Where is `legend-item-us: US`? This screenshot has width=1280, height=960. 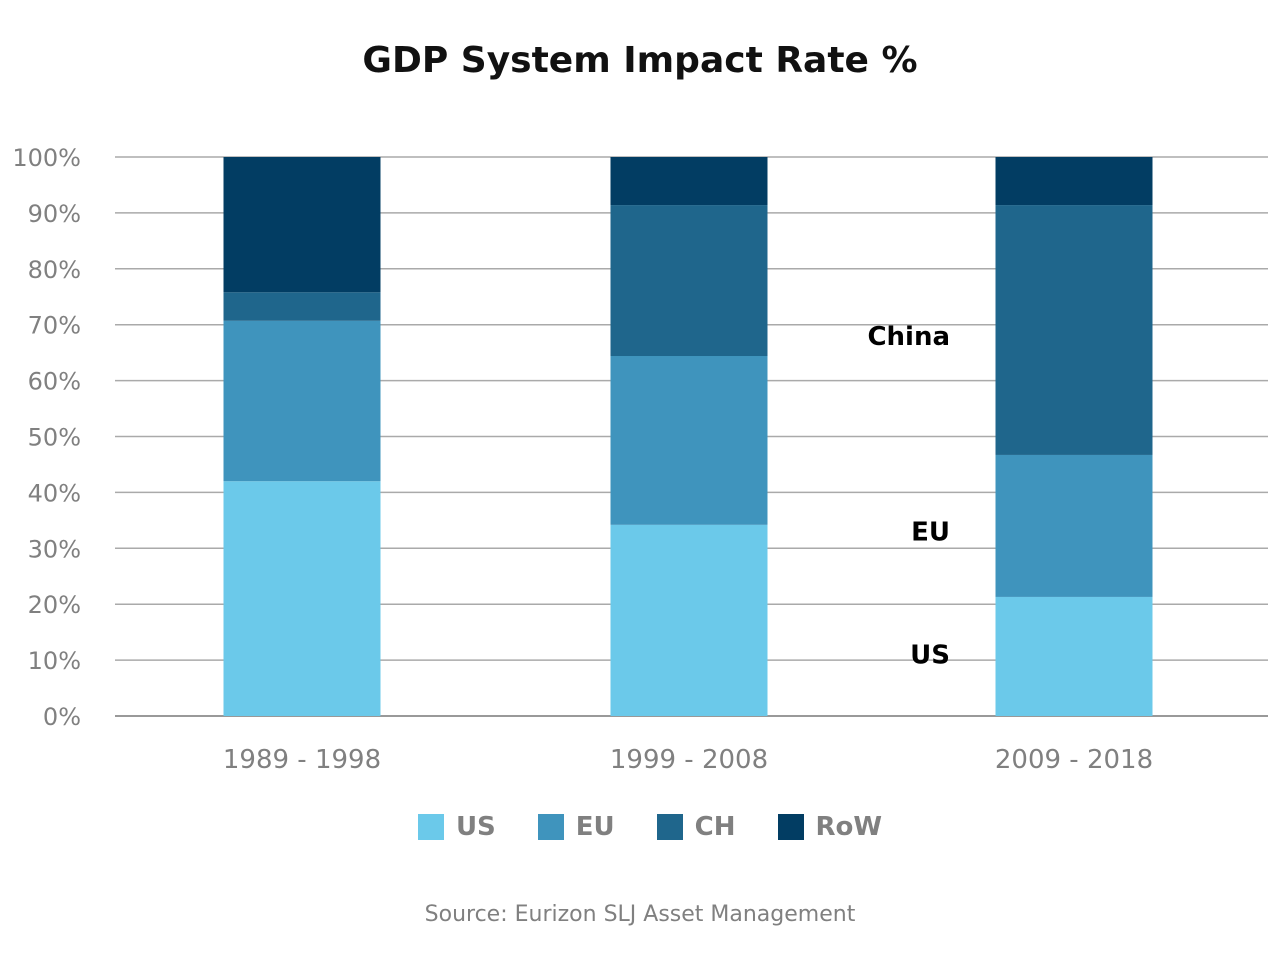 legend-item-us: US is located at coordinates (456, 827).